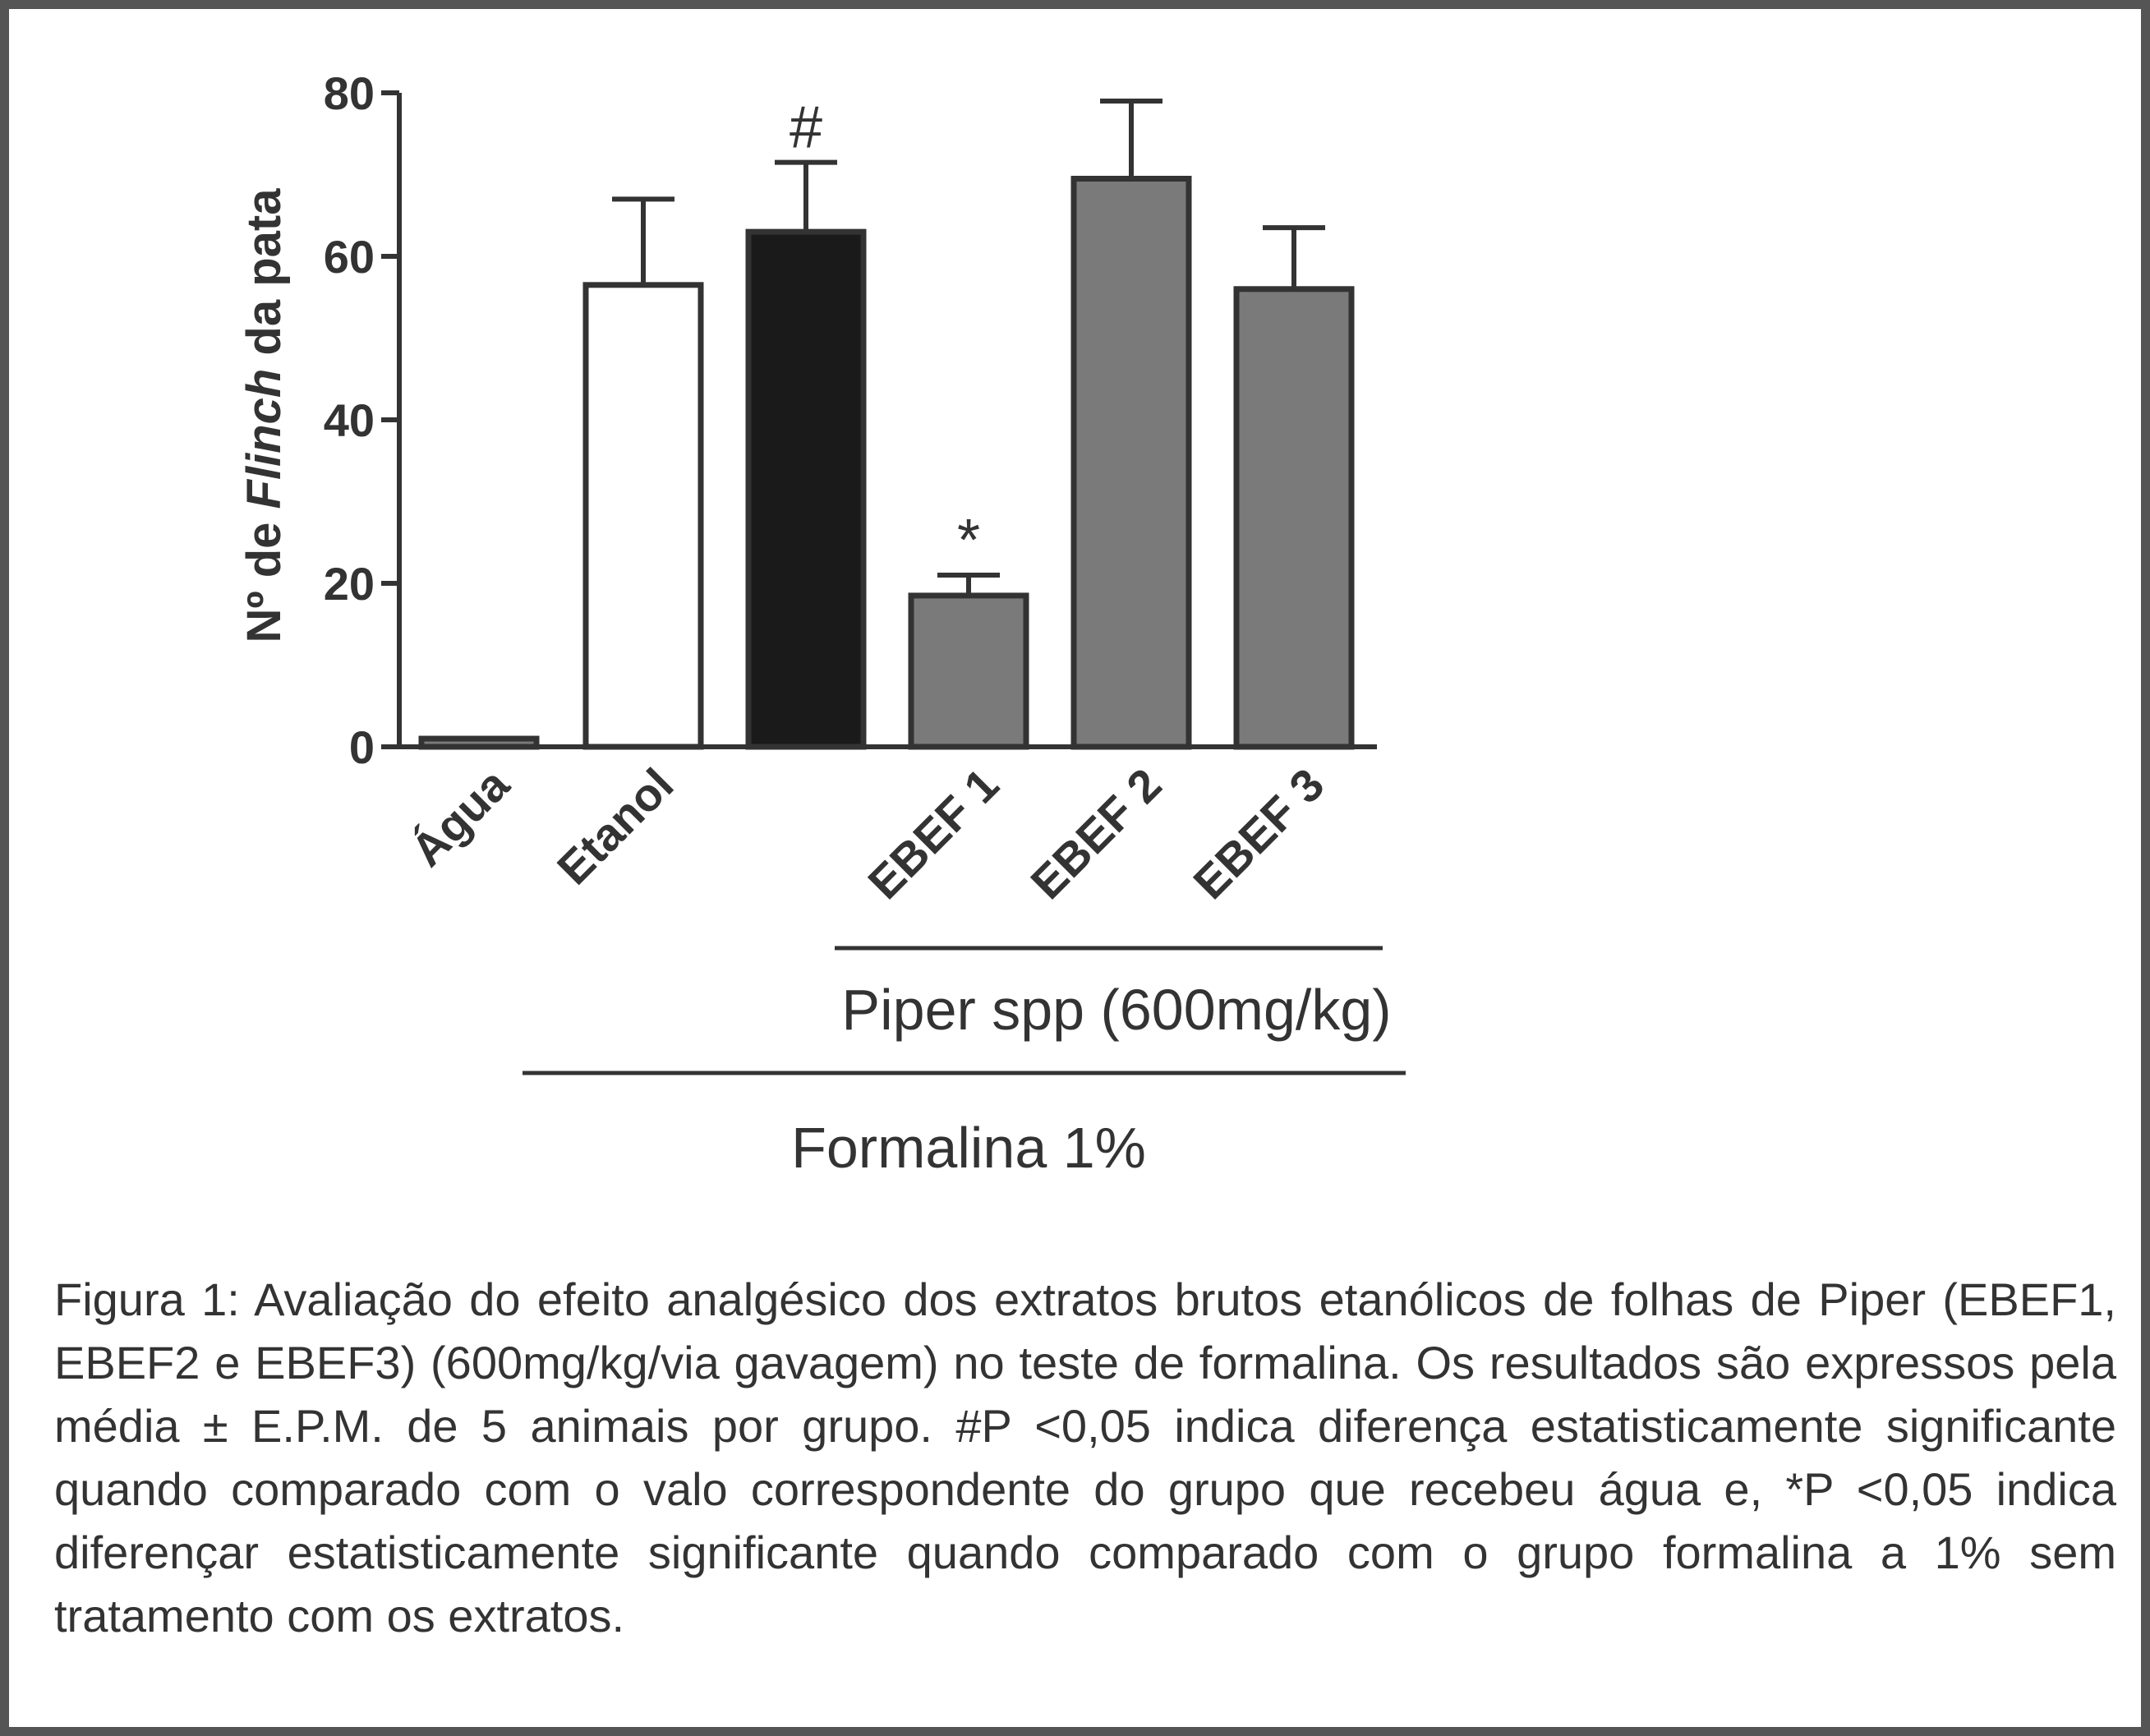 This screenshot has height=1736, width=2150. Describe the element at coordinates (1096, 834) in the screenshot. I see `x-category-label: EBEF 2` at that location.